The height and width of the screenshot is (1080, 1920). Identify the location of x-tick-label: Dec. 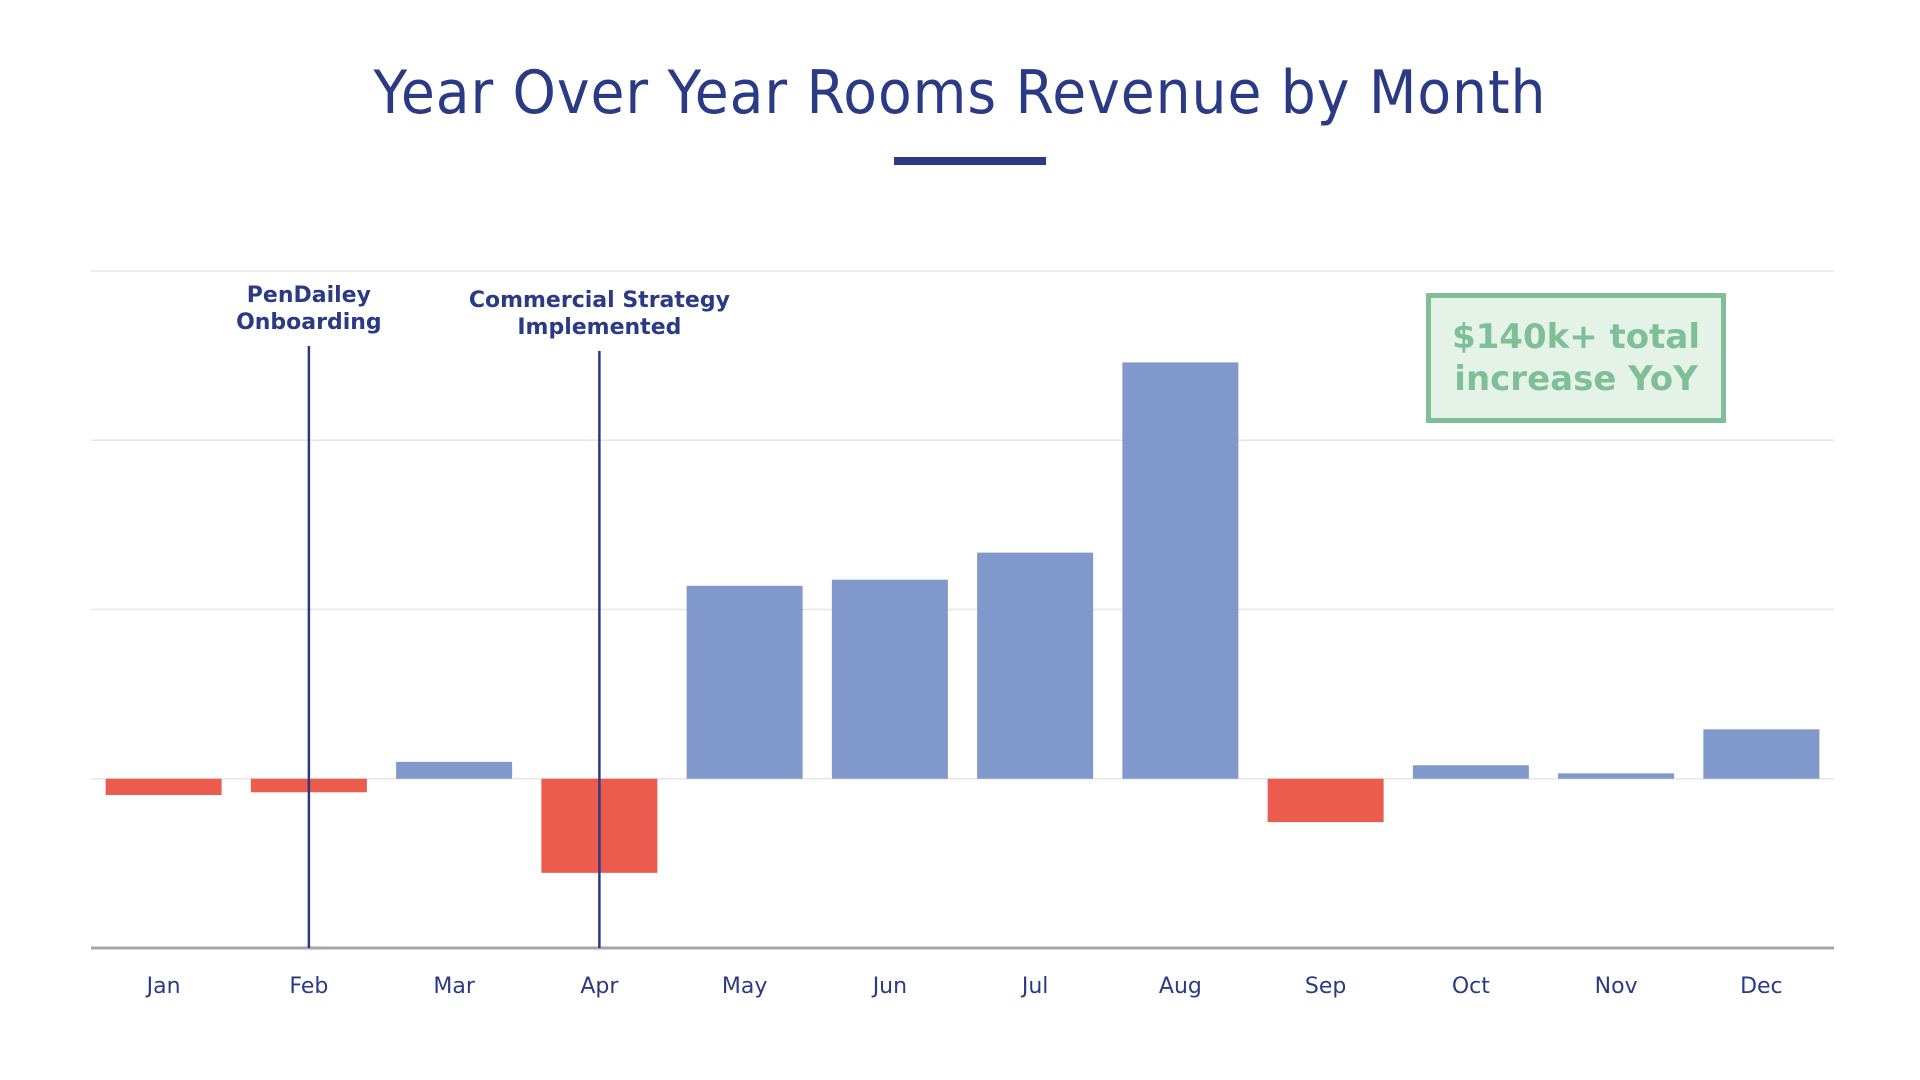
(1761, 986).